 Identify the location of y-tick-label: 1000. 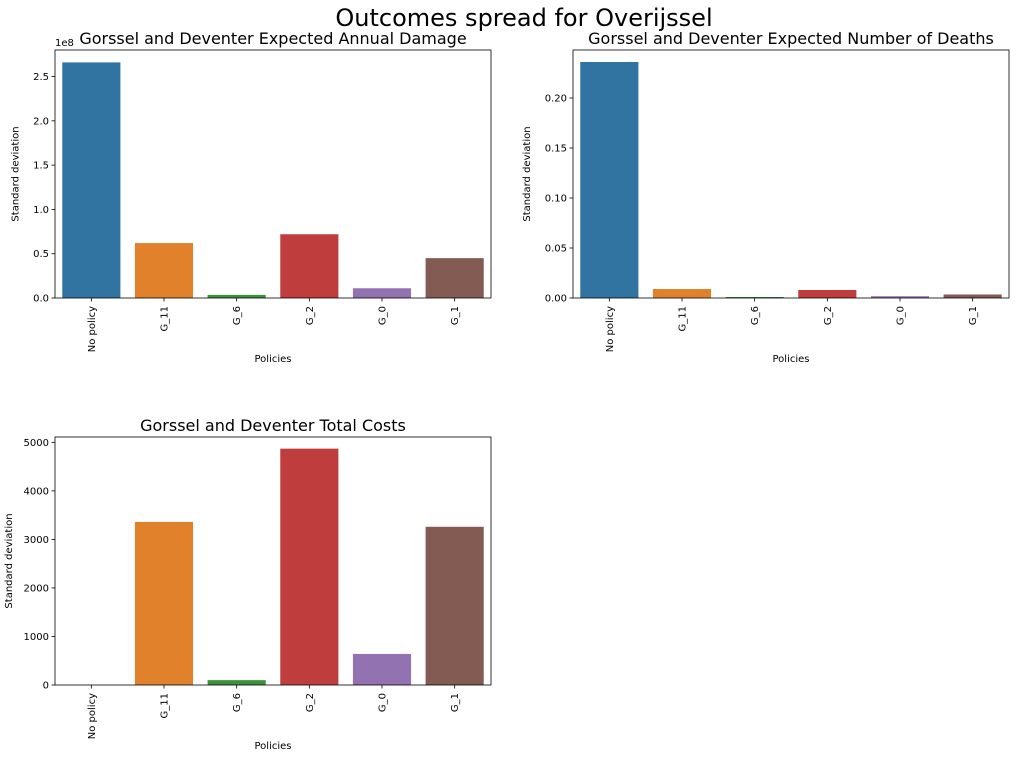
(36, 637).